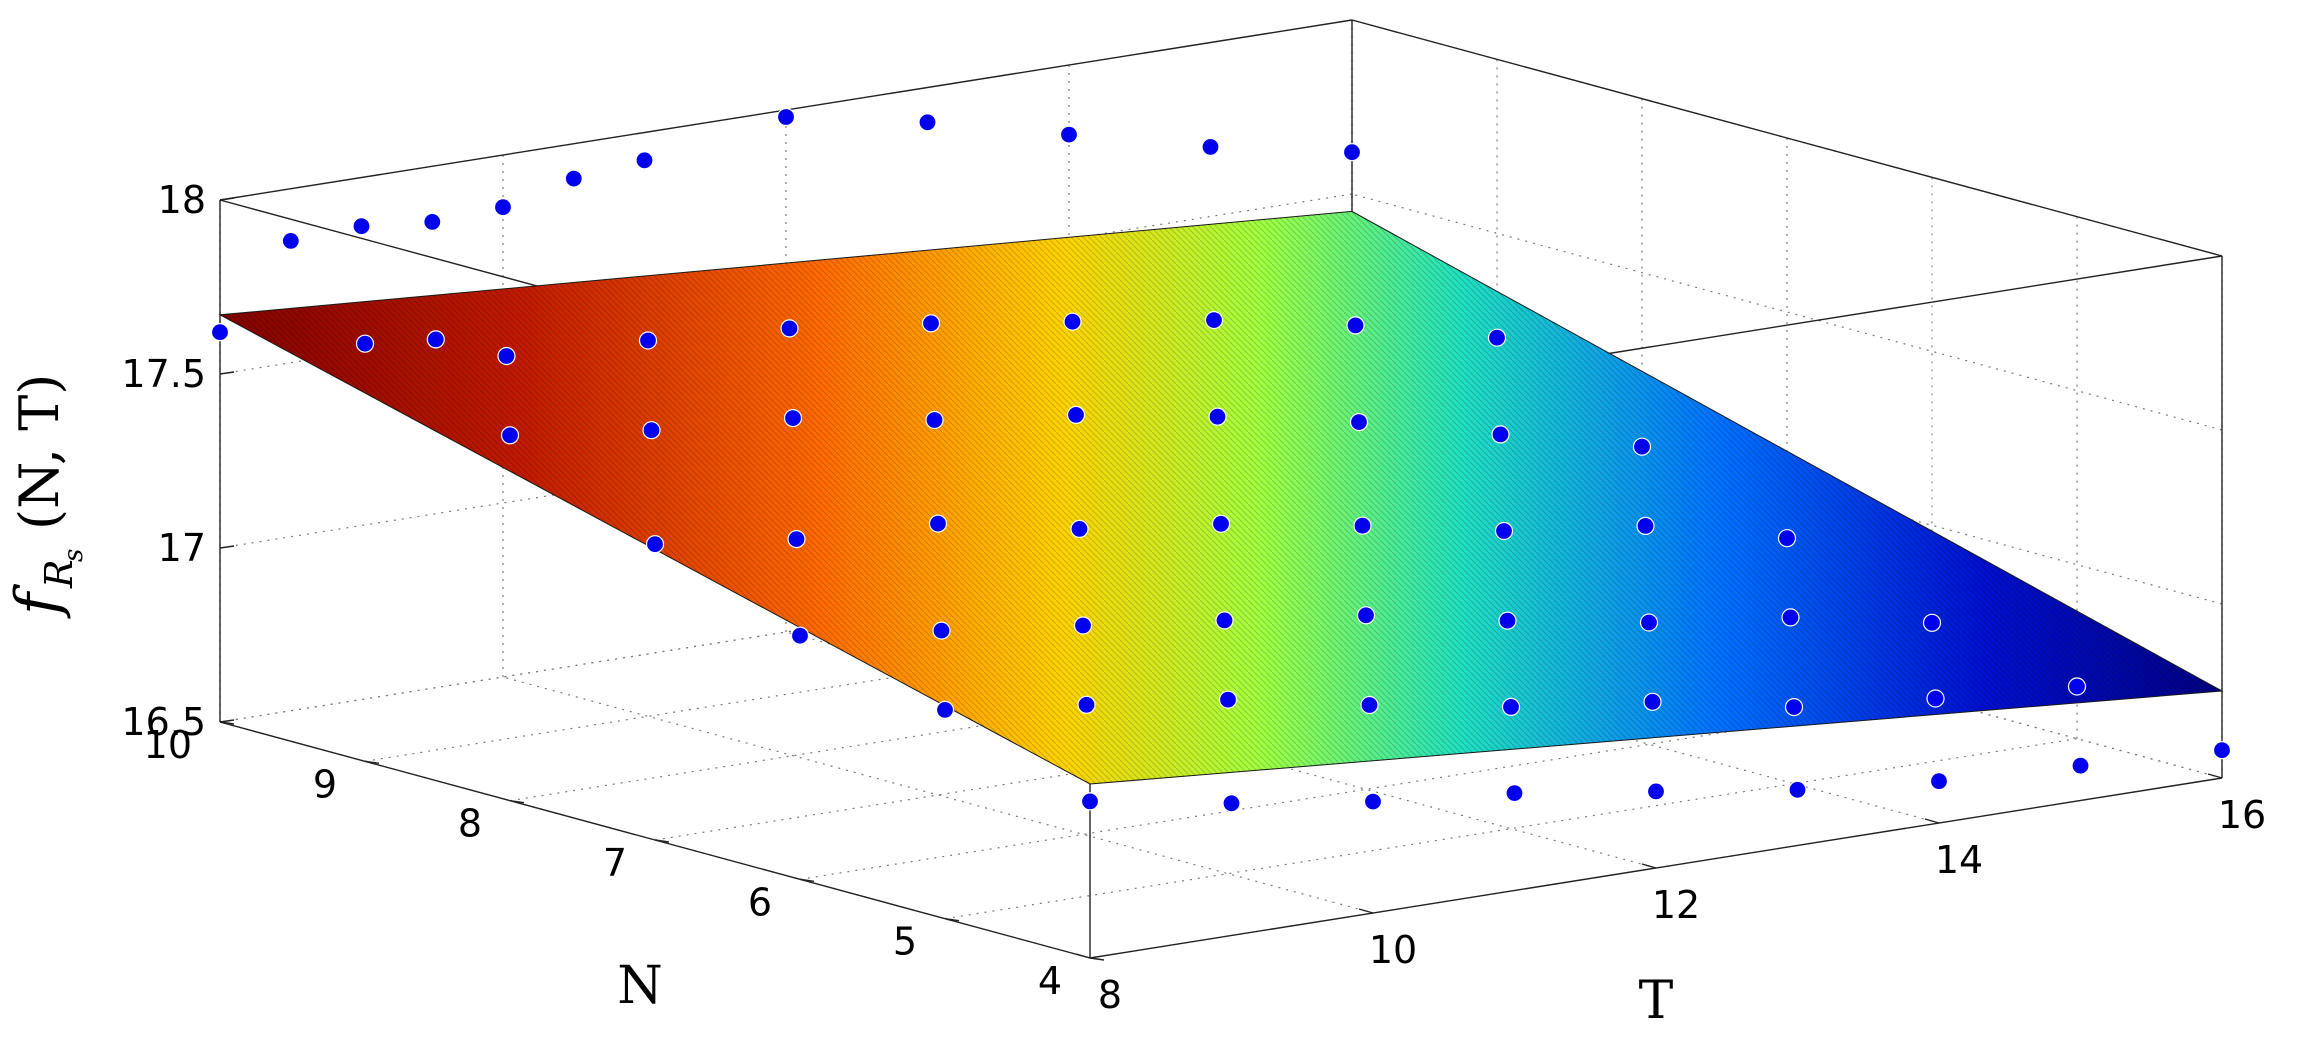  What do you see at coordinates (74, 555) in the screenshot?
I see `z-axis-label-subsub: s` at bounding box center [74, 555].